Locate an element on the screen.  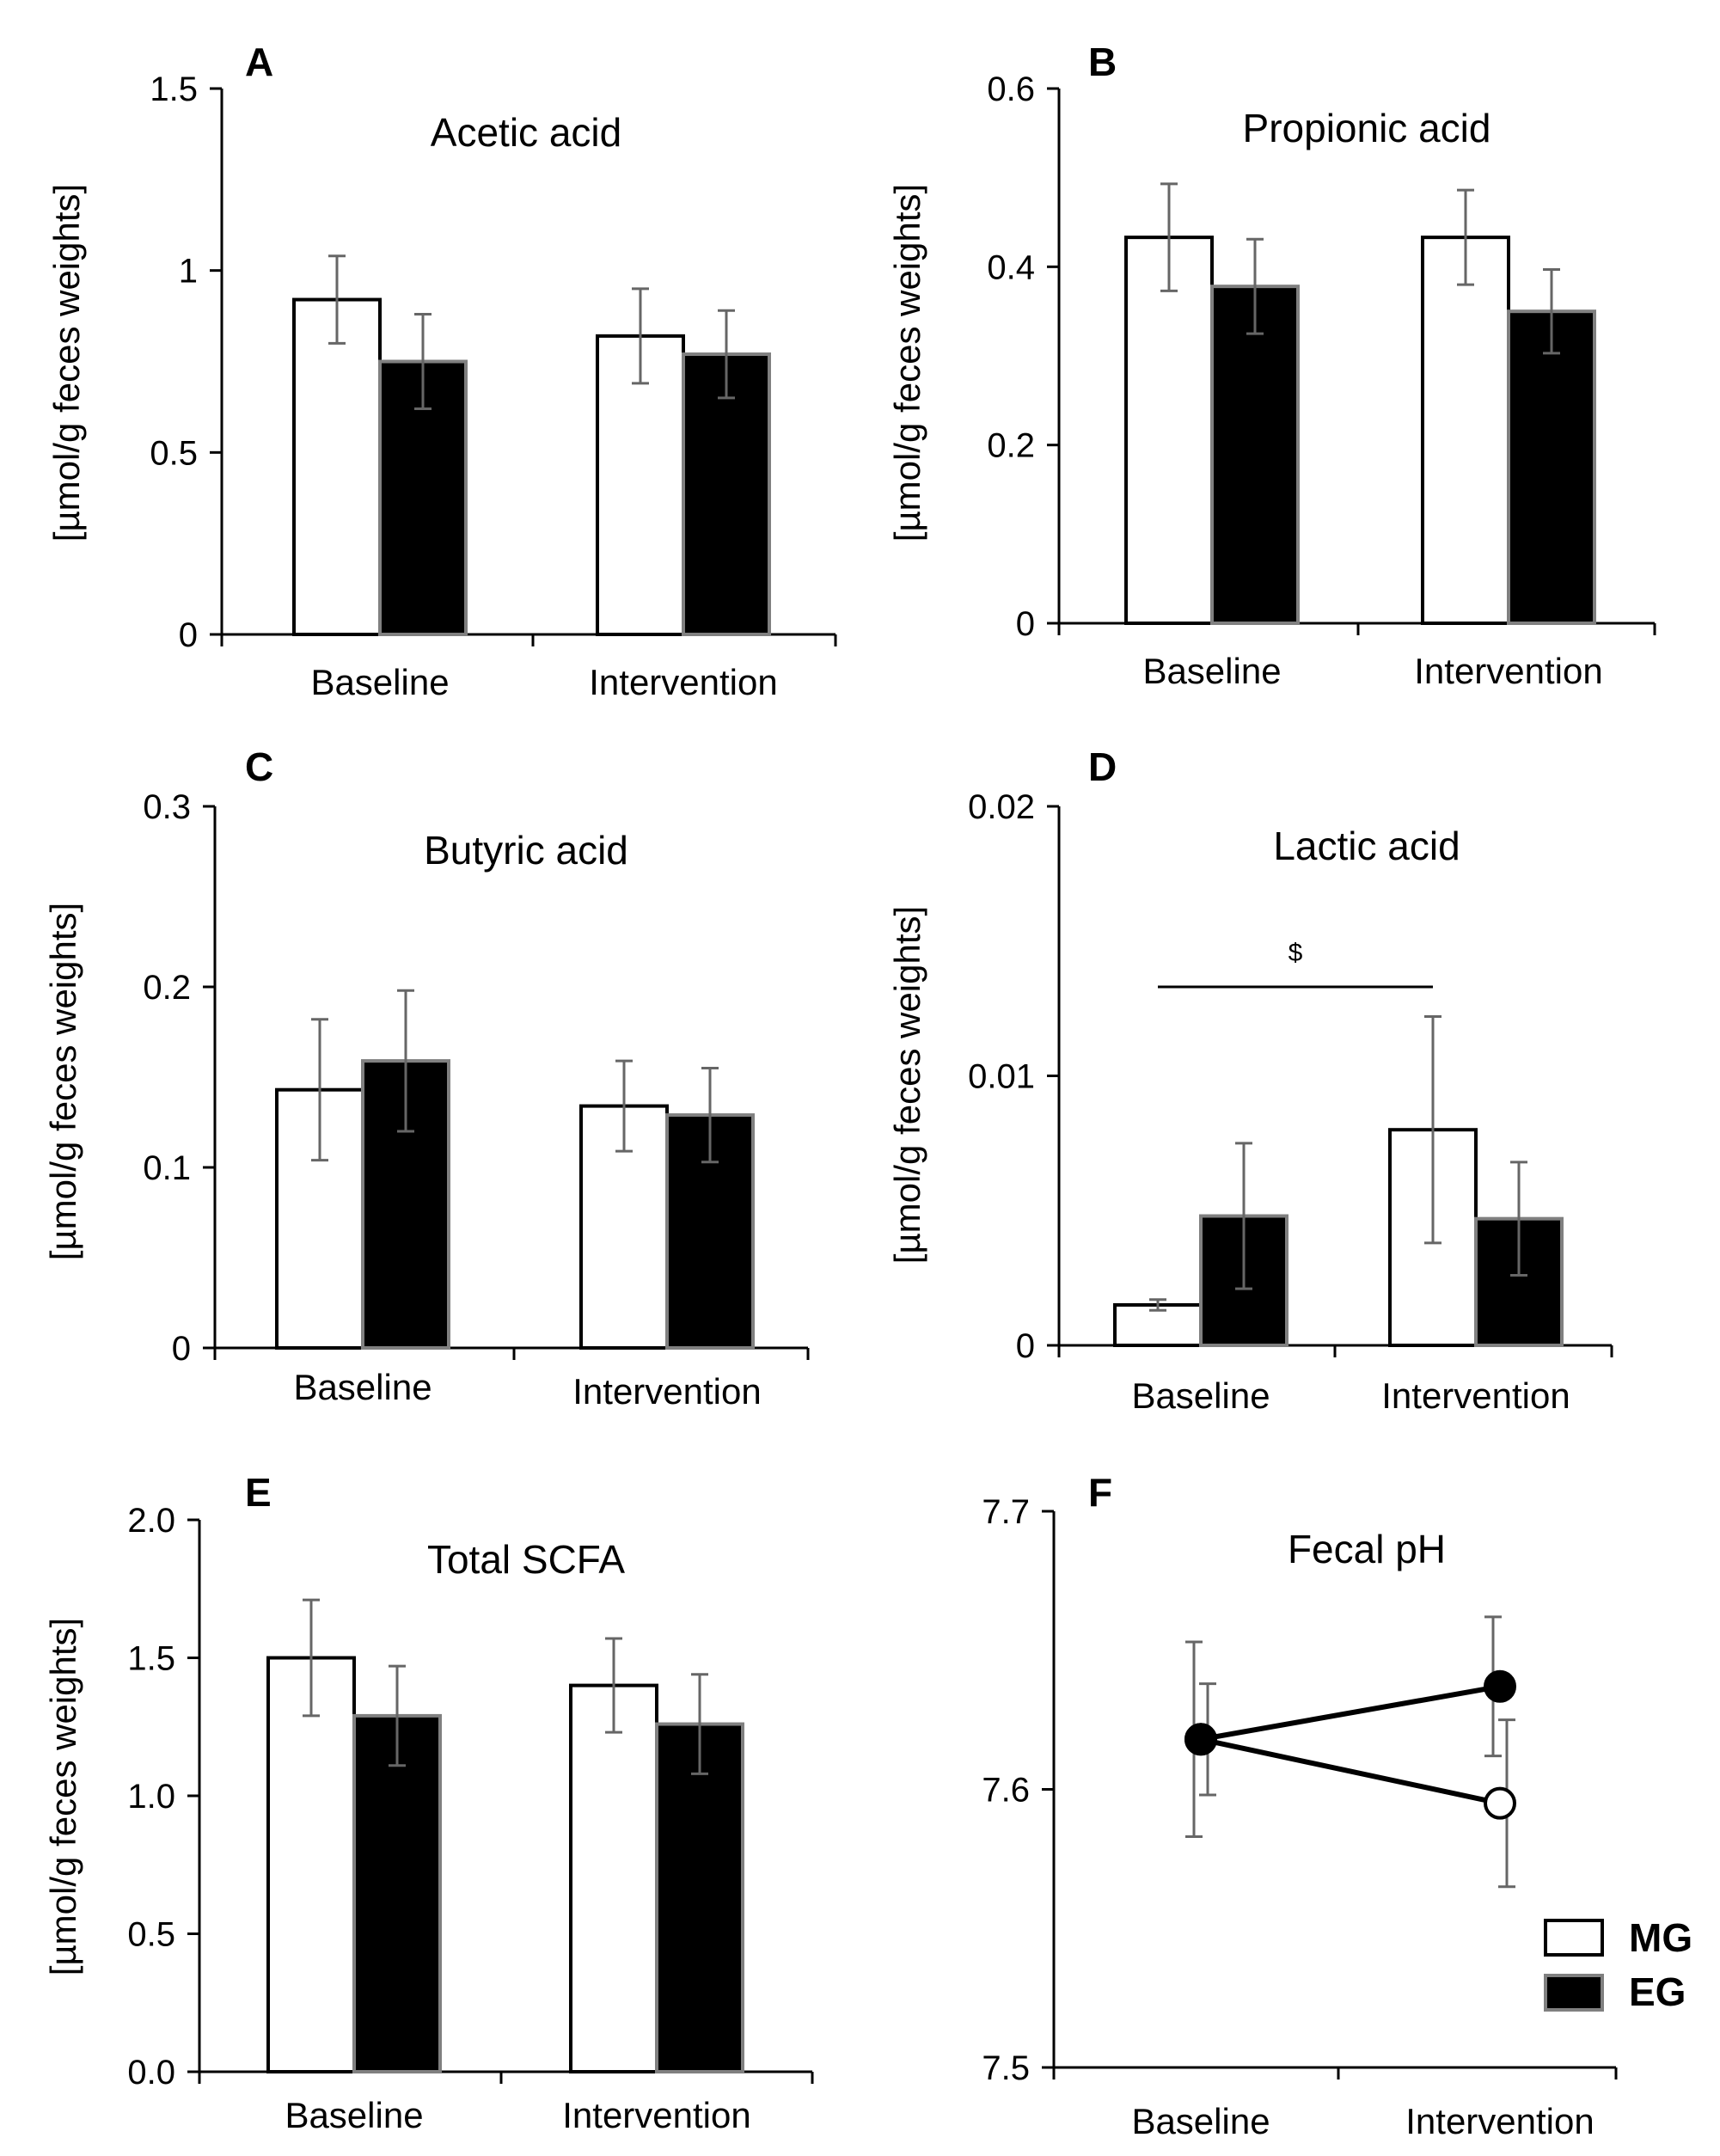
y-tick-label: 7.5 is located at coordinates (1006, 2068).